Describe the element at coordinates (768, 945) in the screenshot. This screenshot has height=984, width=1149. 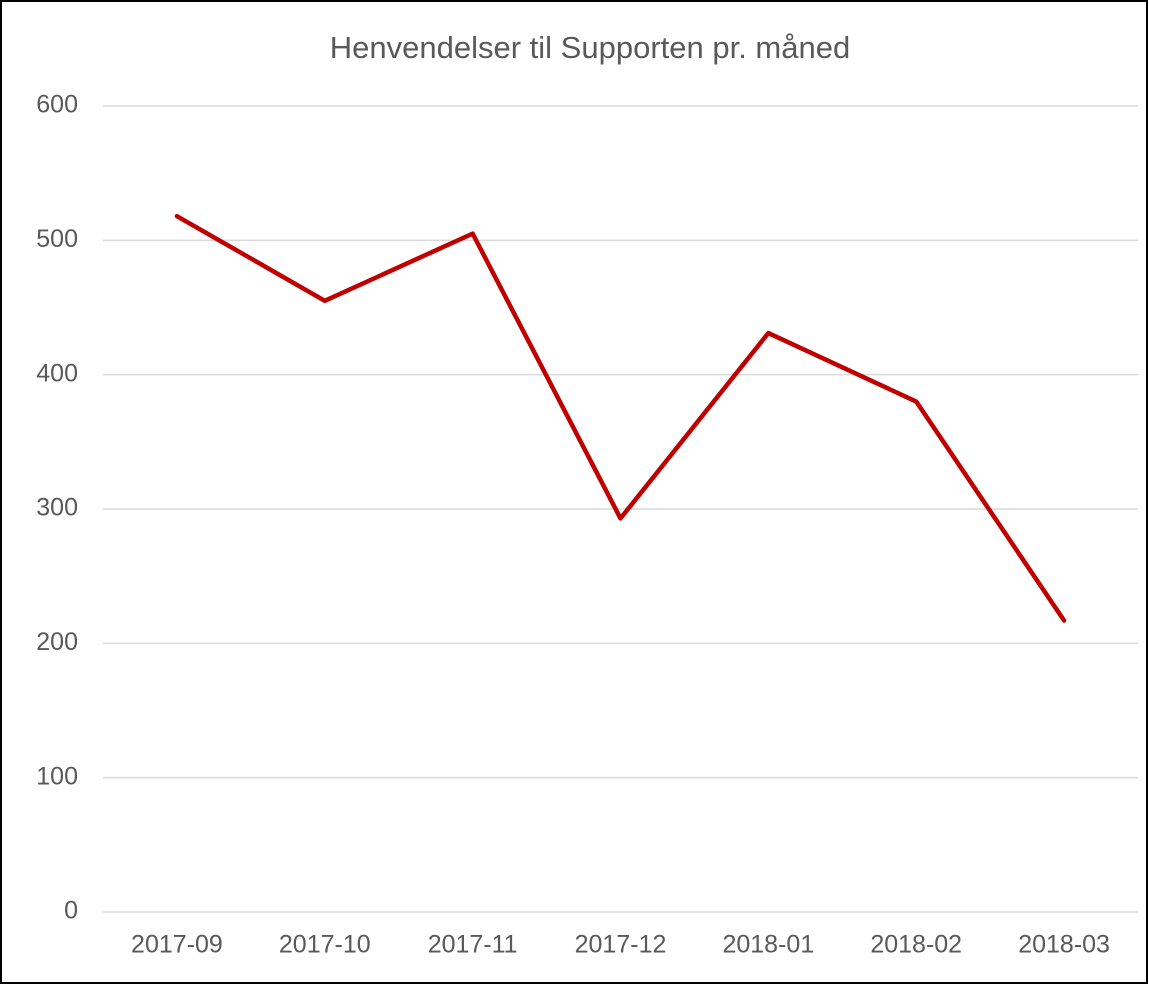
I see `x-tick-label: 2018-01` at that location.